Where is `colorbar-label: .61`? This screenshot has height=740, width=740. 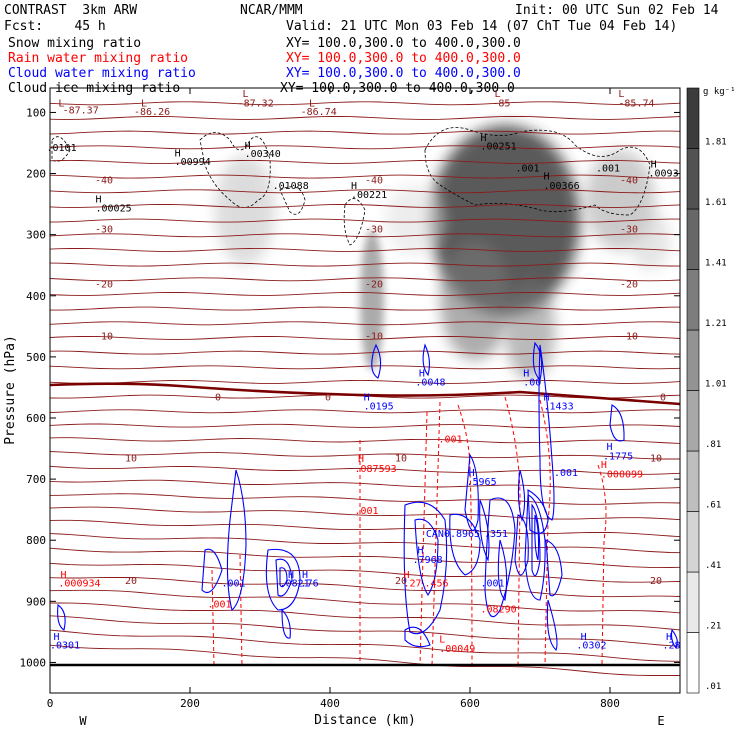
colorbar-label: .61 is located at coordinates (713, 506).